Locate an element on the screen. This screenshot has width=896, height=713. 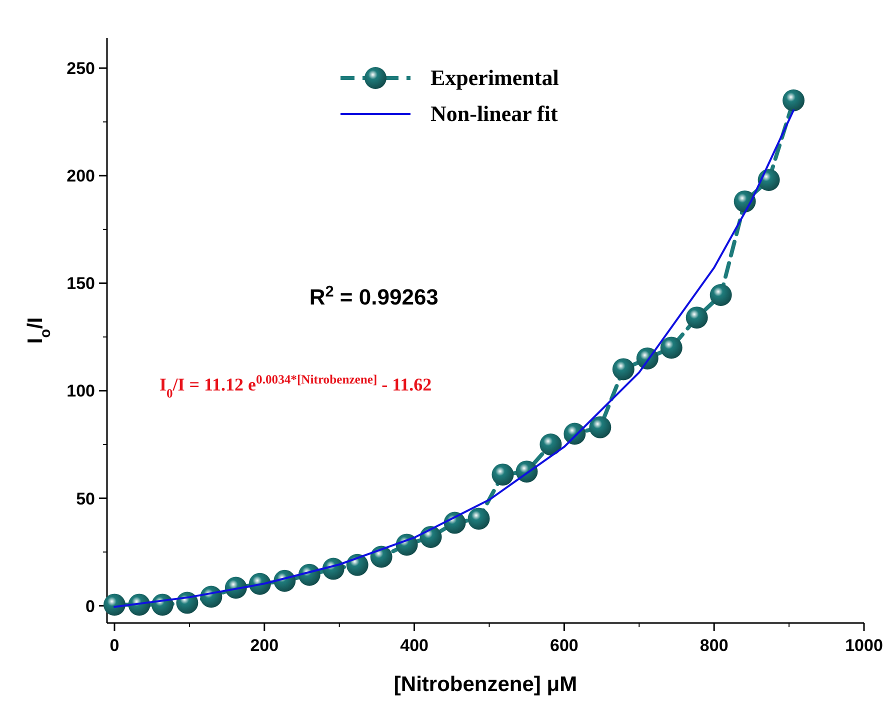
x-tick-label: 200 is located at coordinates (264, 645).